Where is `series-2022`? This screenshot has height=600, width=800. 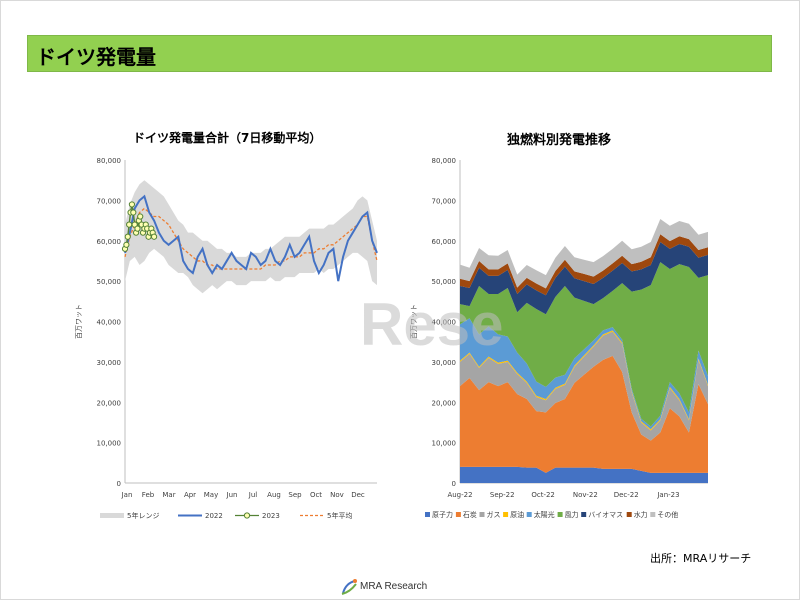
series-2022 is located at coordinates (251, 238).